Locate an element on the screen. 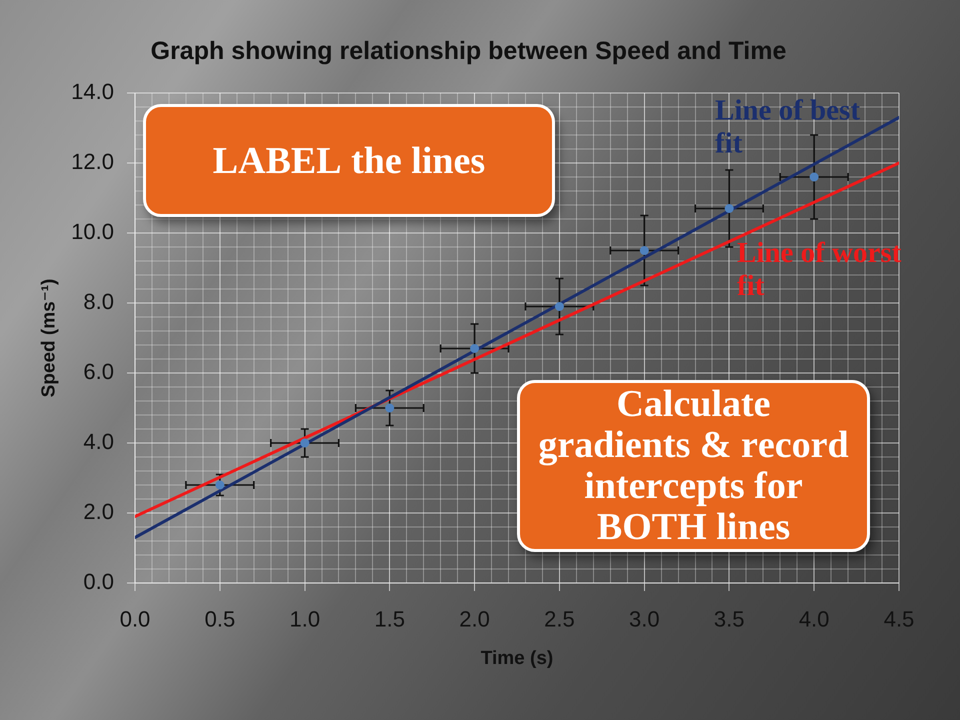 This screenshot has height=720, width=960. y-tick-label: 8.0 is located at coordinates (98, 301).